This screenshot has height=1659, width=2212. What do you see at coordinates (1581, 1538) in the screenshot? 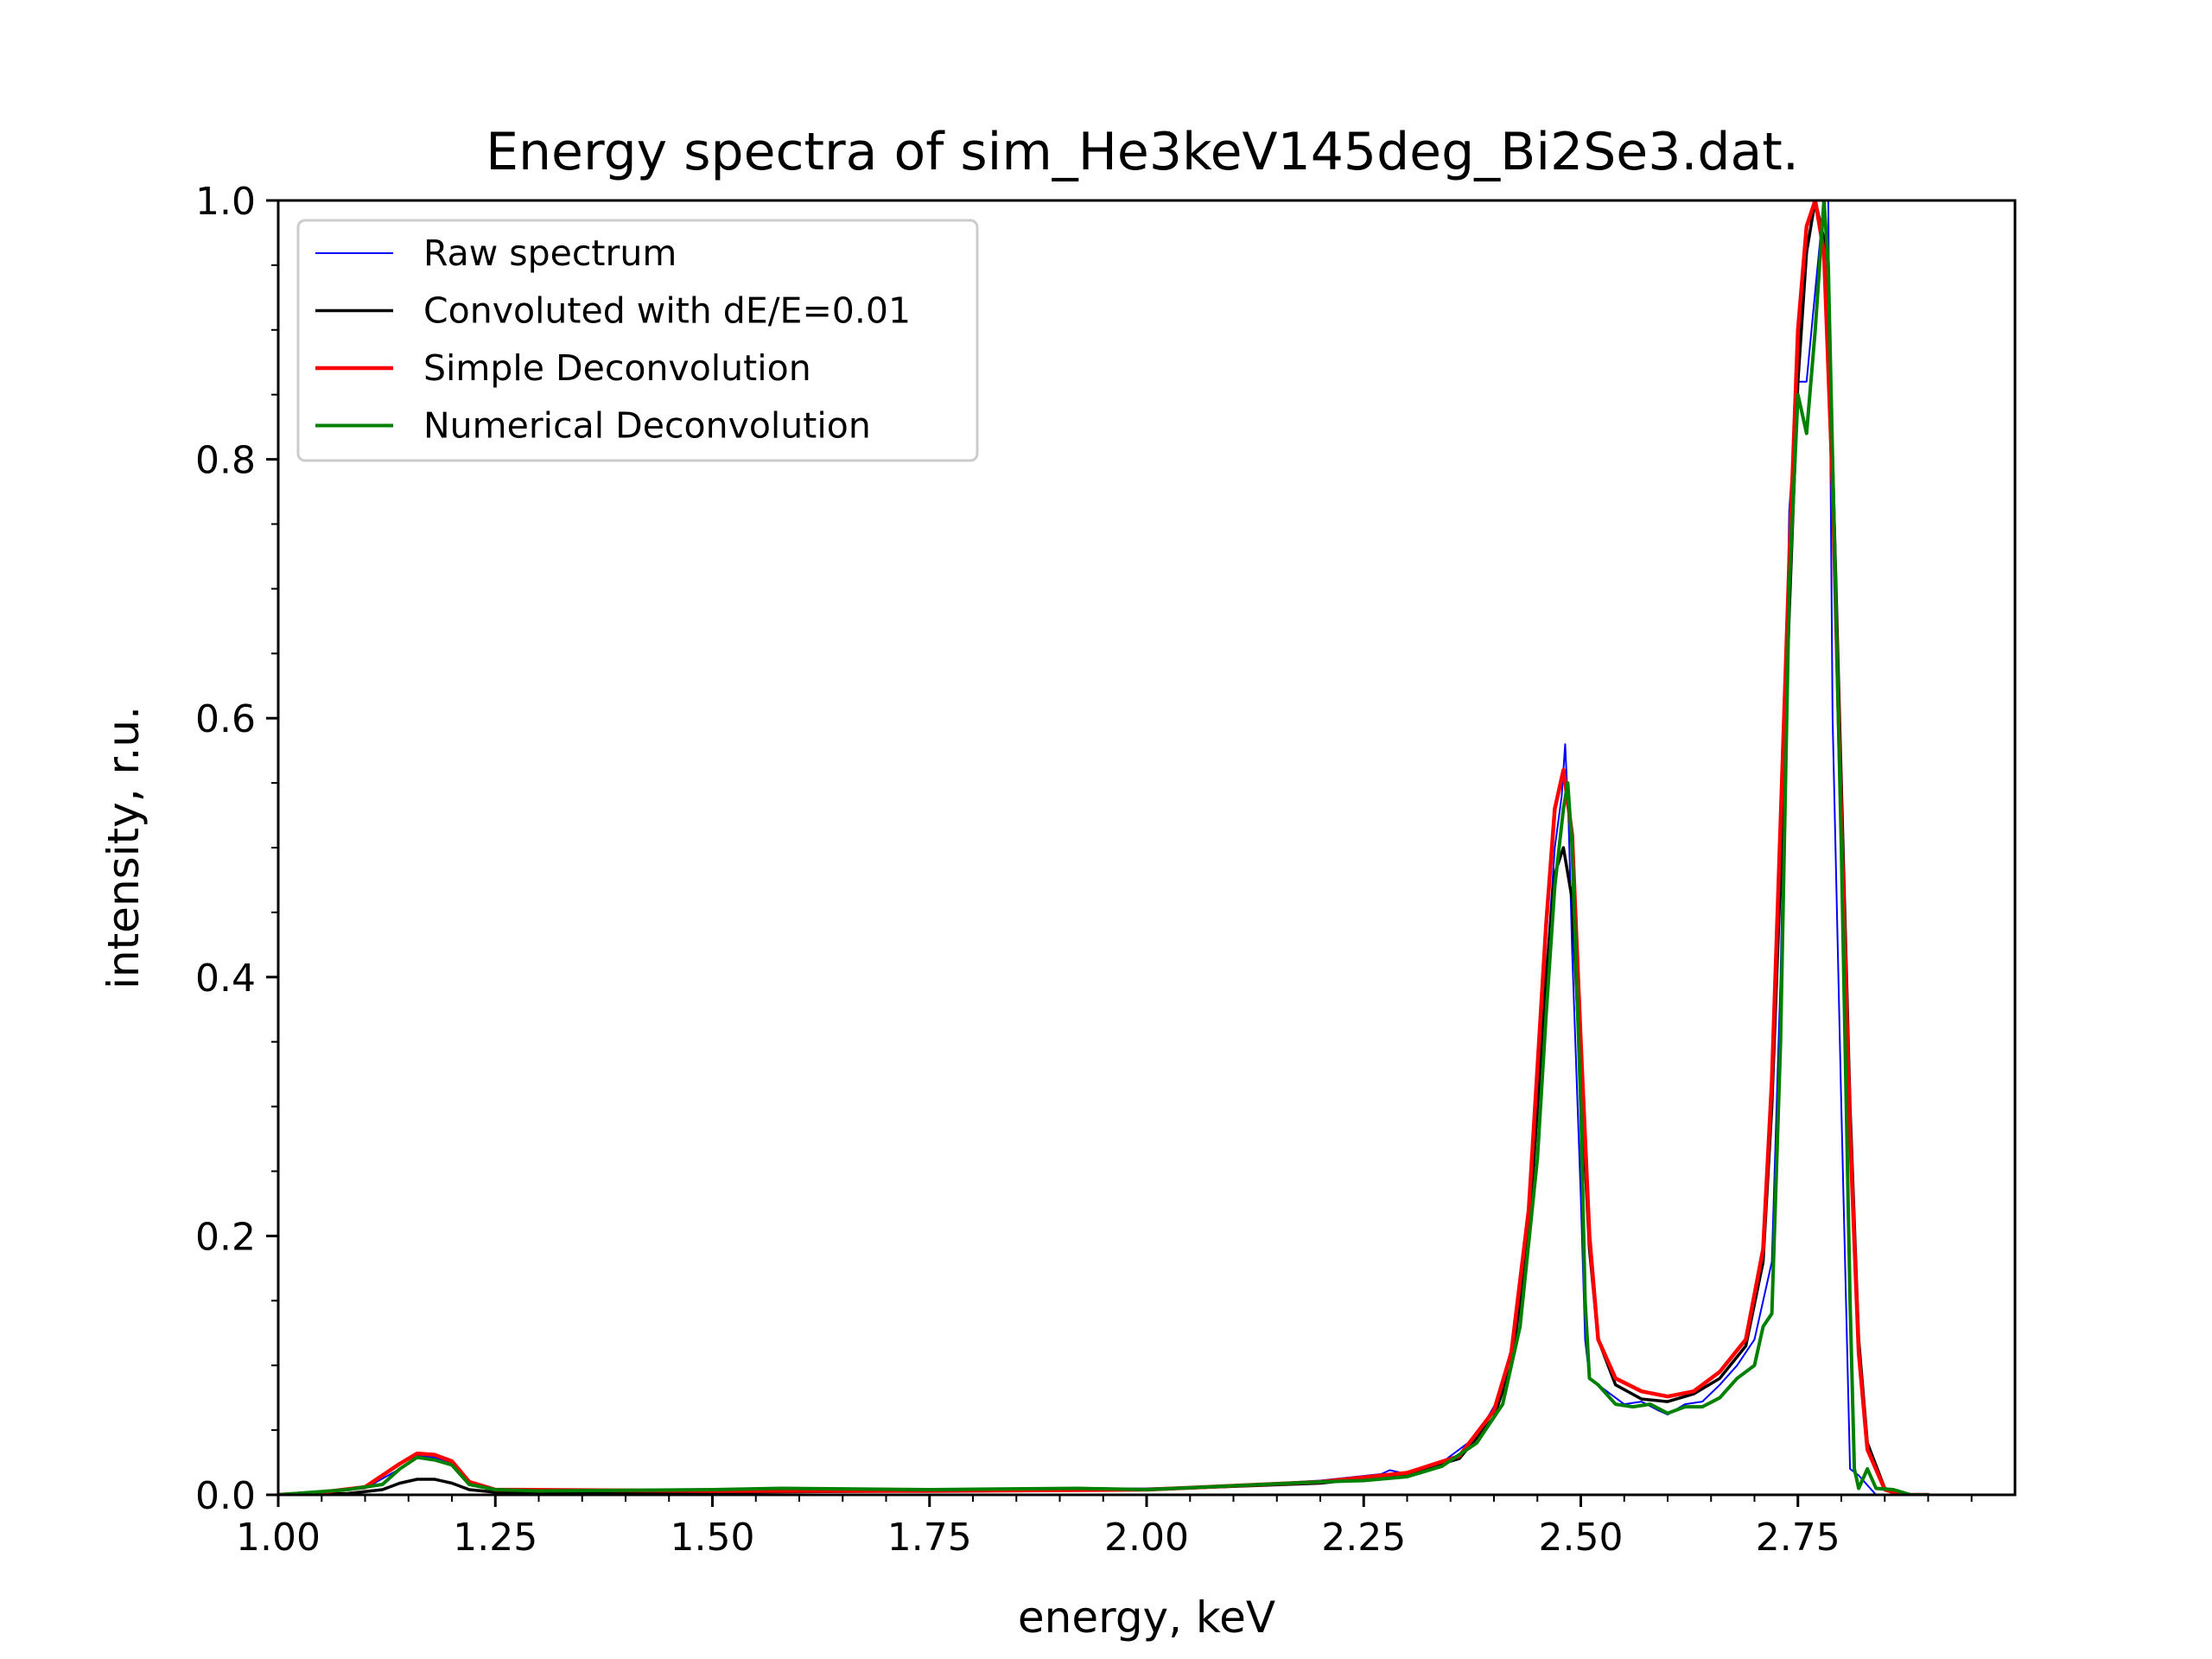
I see `x-tick-label: 2.50` at bounding box center [1581, 1538].